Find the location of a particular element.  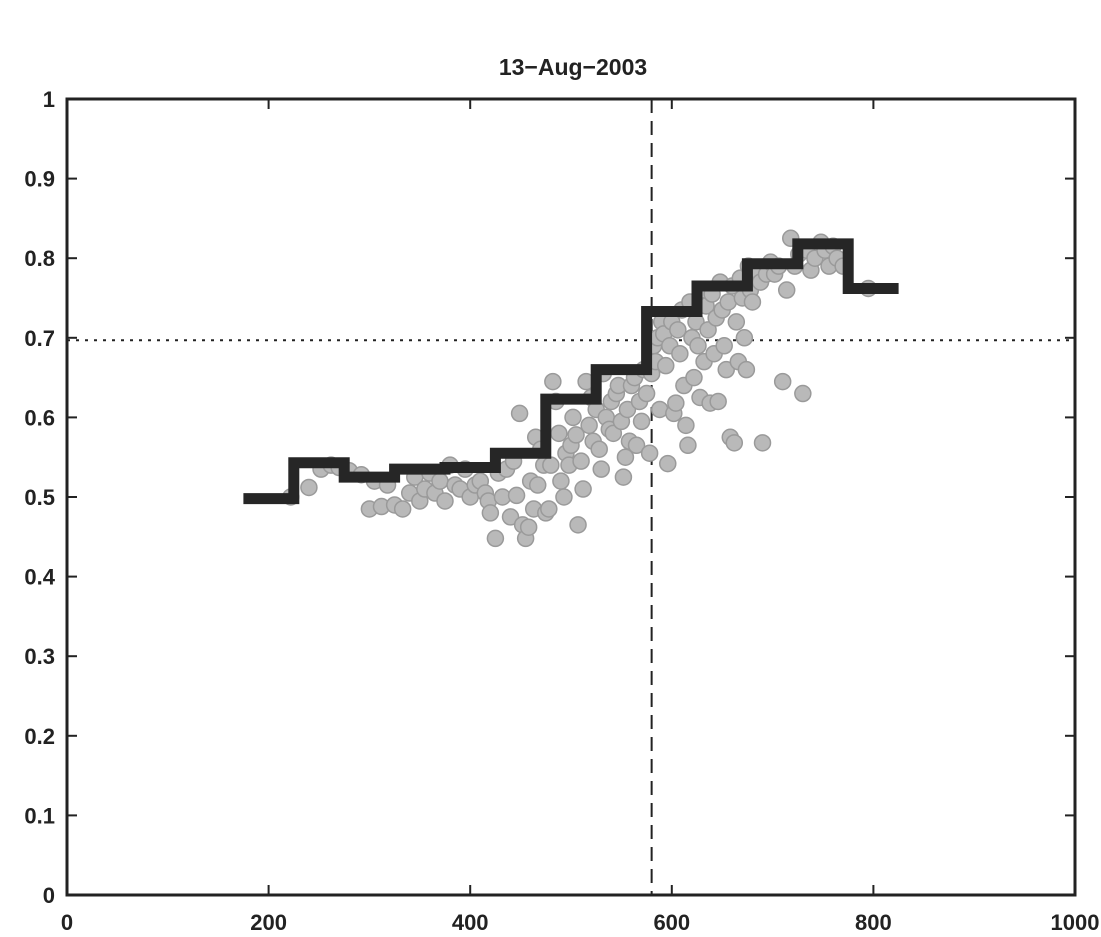

x-tick-label: 0 is located at coordinates (67, 922).